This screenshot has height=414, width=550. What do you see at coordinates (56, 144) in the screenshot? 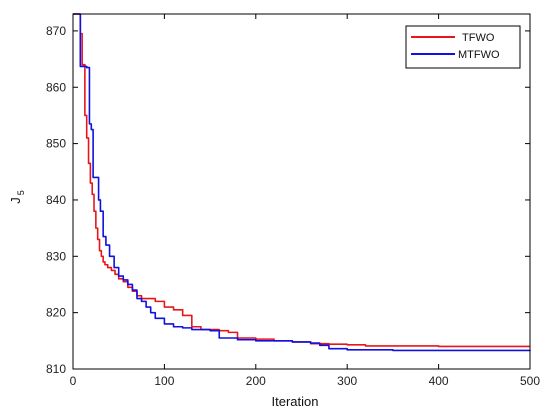
I see `y-tick-label: 850` at bounding box center [56, 144].